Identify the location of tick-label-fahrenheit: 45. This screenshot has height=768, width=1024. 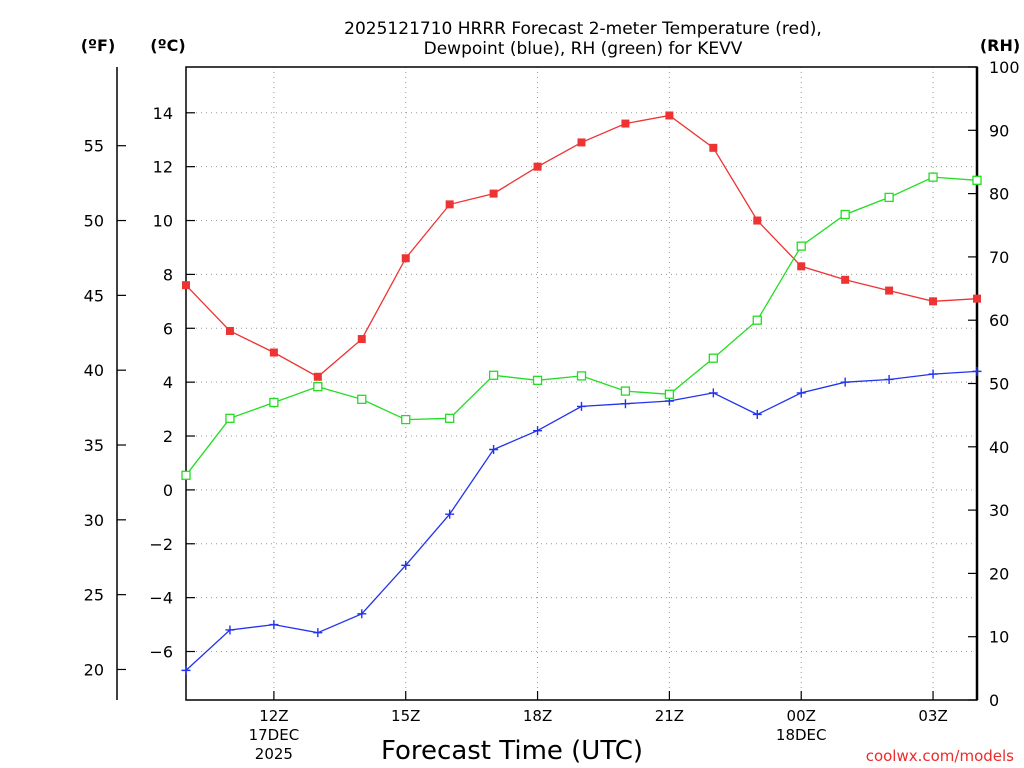
(94, 295).